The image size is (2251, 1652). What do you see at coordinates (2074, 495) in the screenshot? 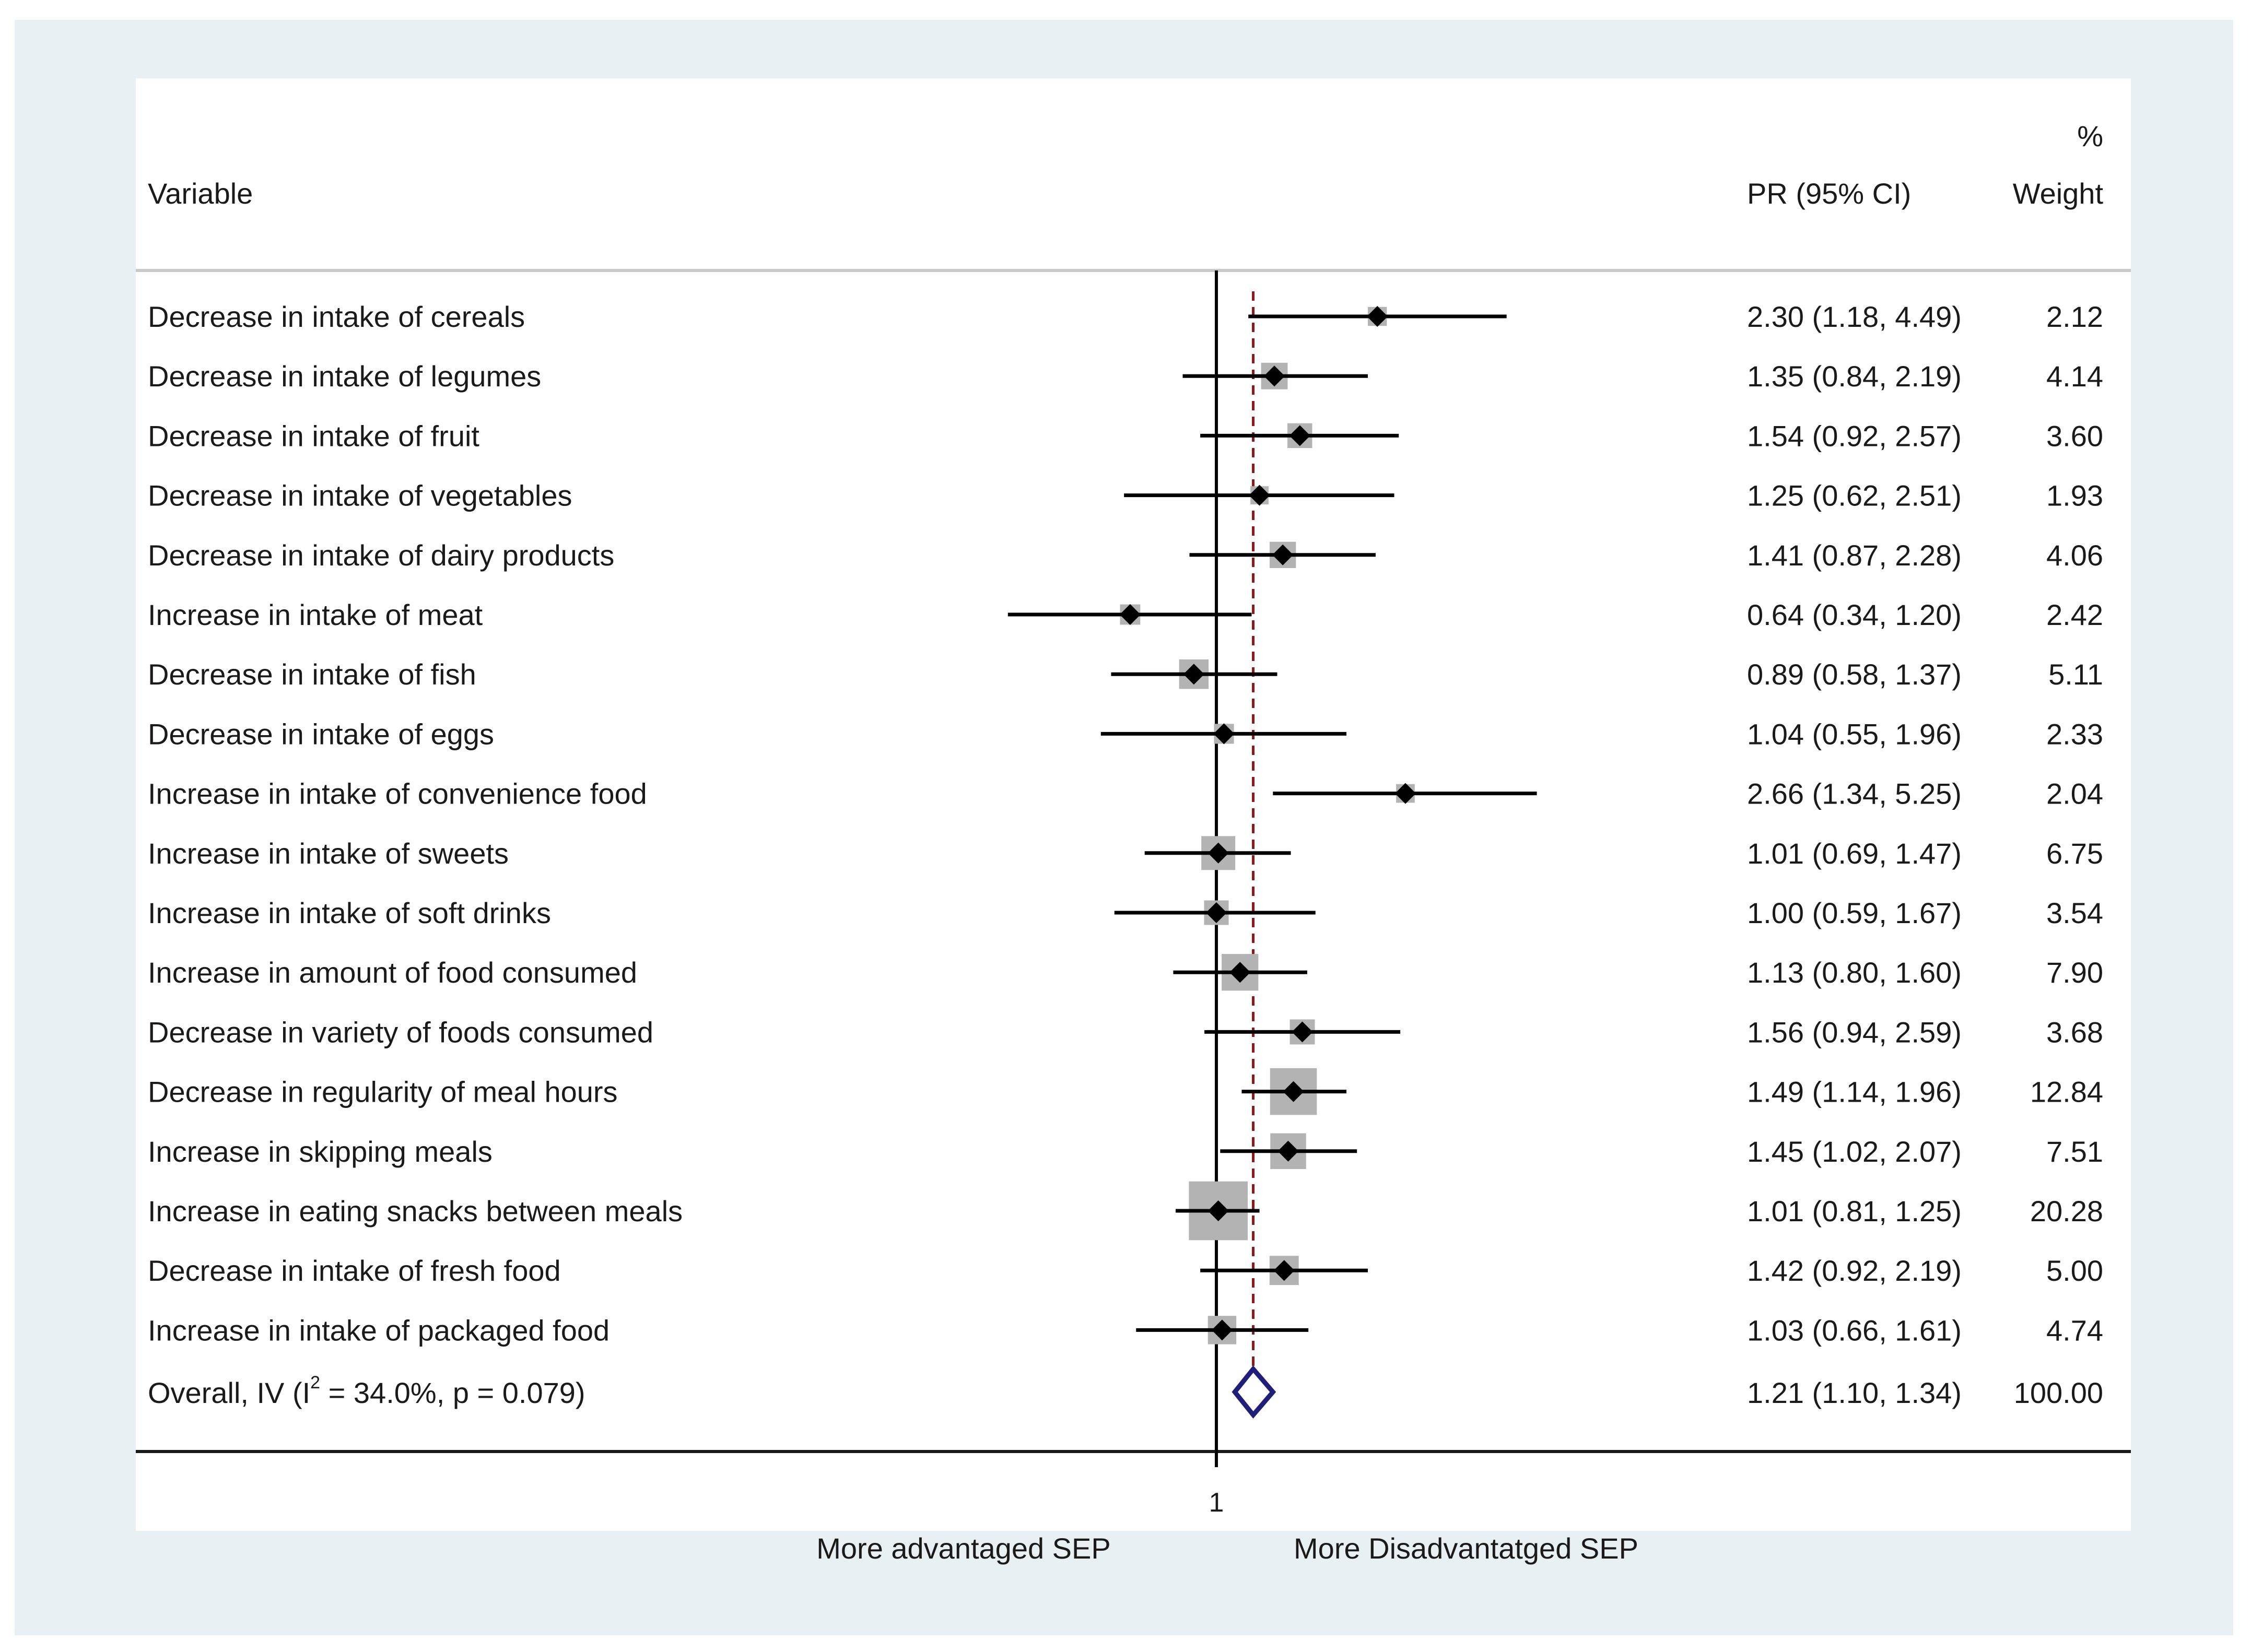
I see `row-weight-text: 1.93` at bounding box center [2074, 495].